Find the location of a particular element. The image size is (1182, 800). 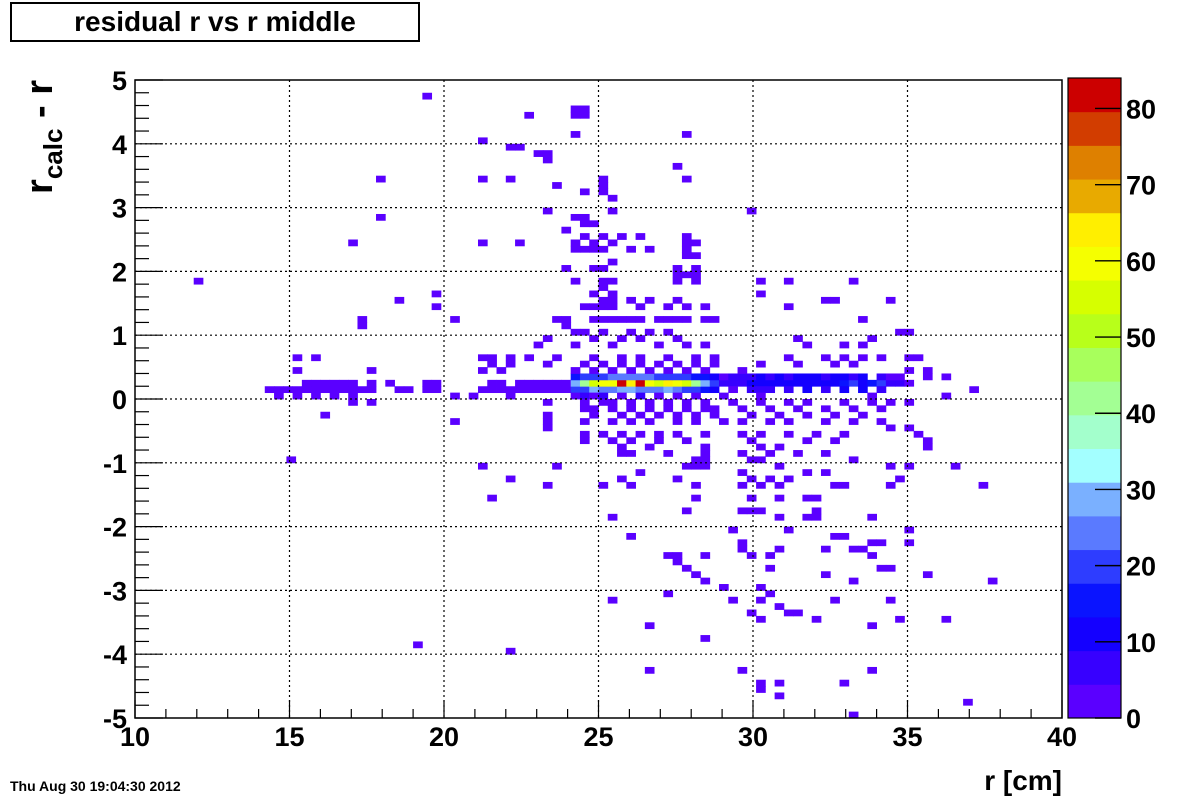

y-tick-label: 4 is located at coordinates (119, 145).